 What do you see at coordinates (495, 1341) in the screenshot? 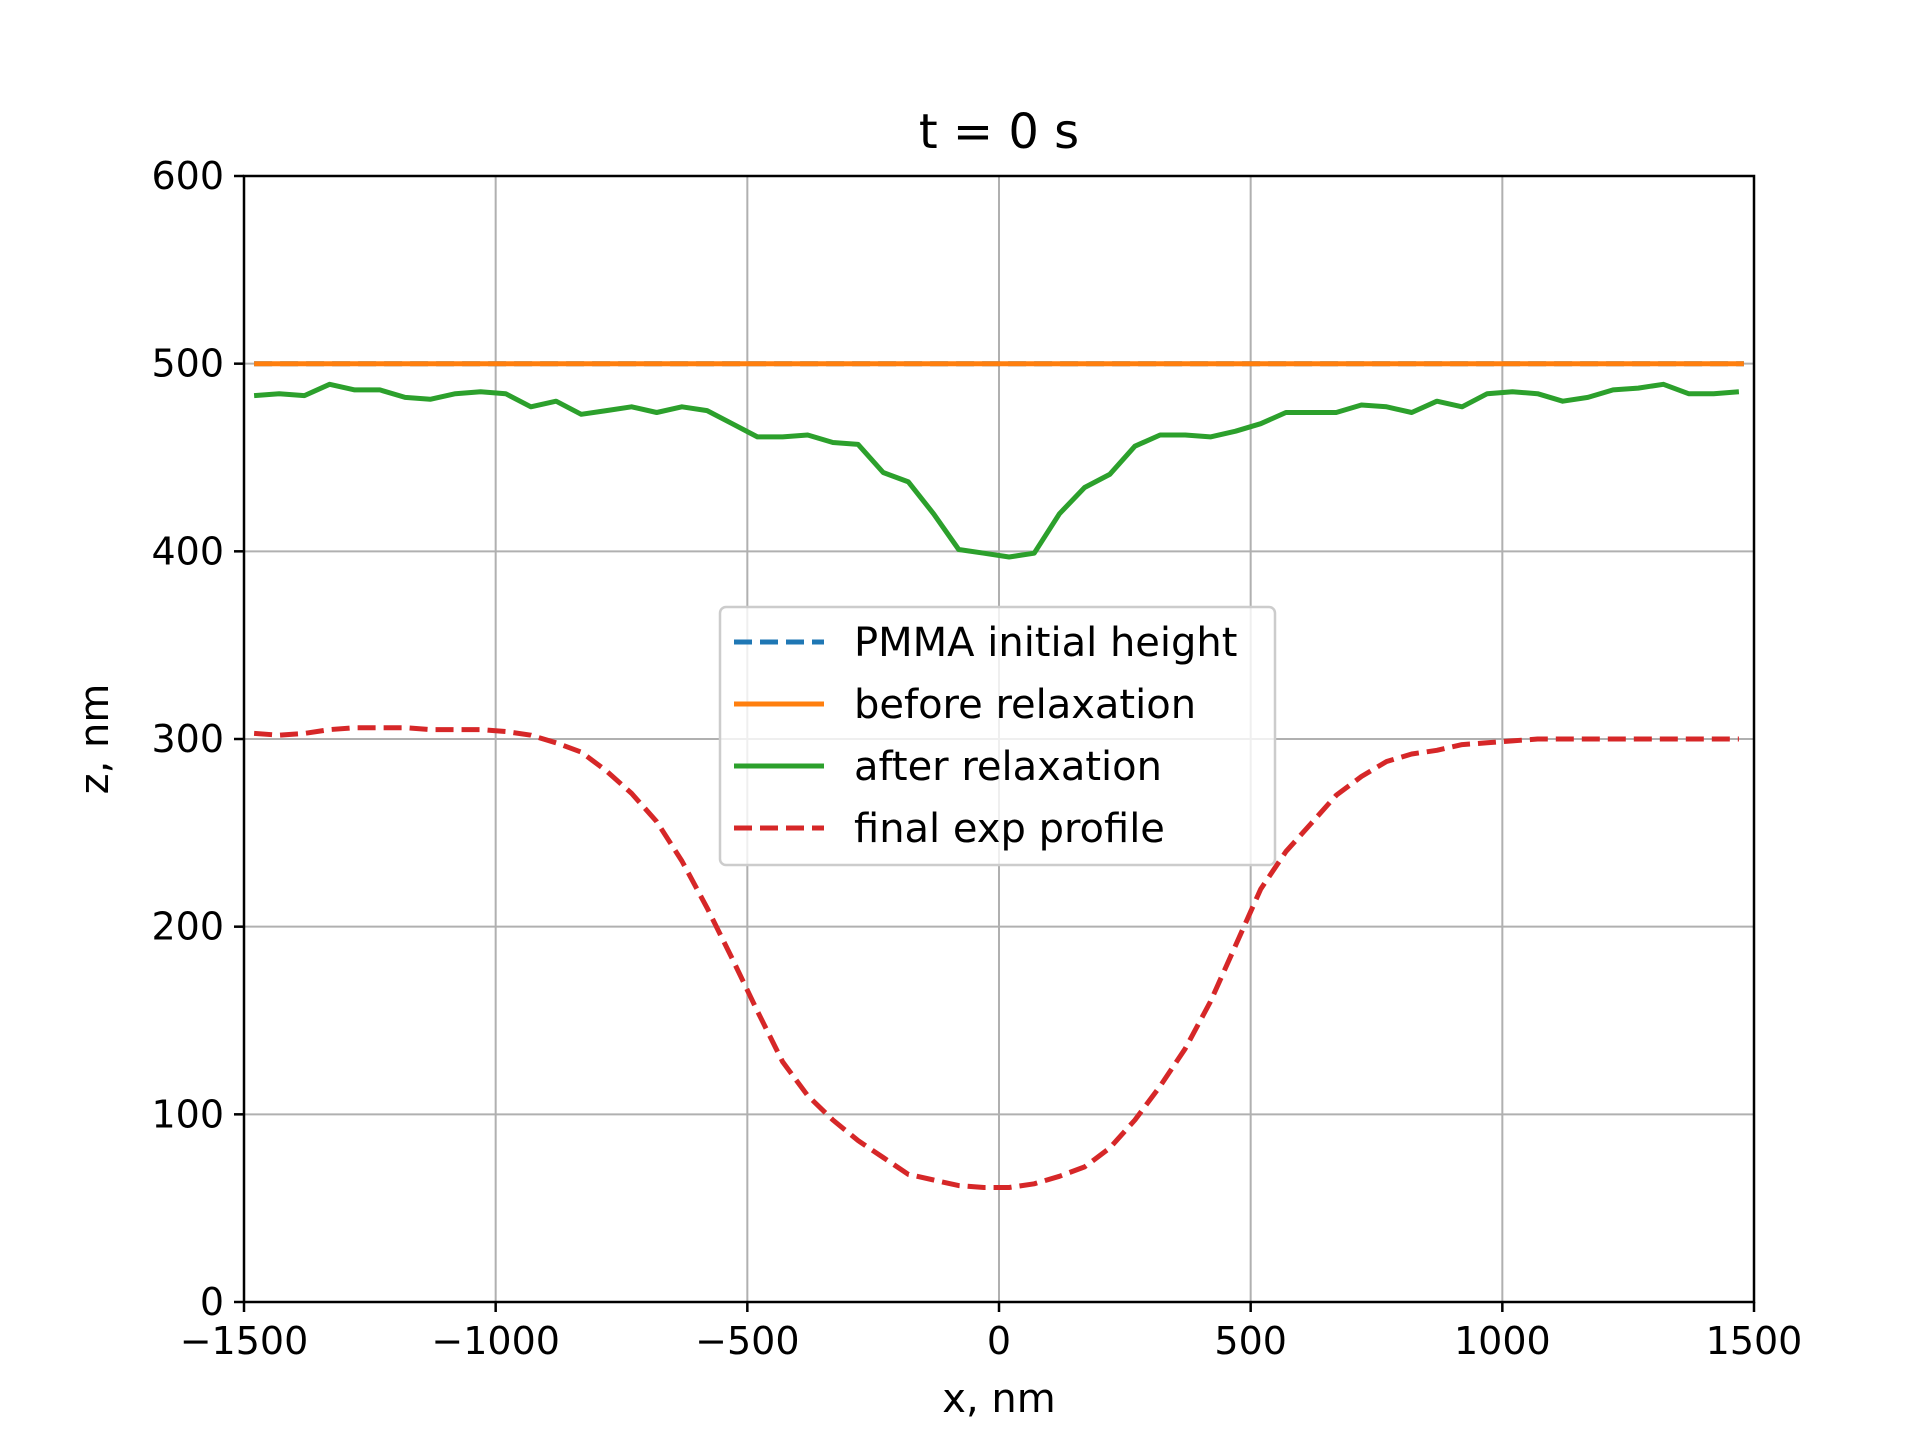
I see `x-tick-label: −1000` at bounding box center [495, 1341].